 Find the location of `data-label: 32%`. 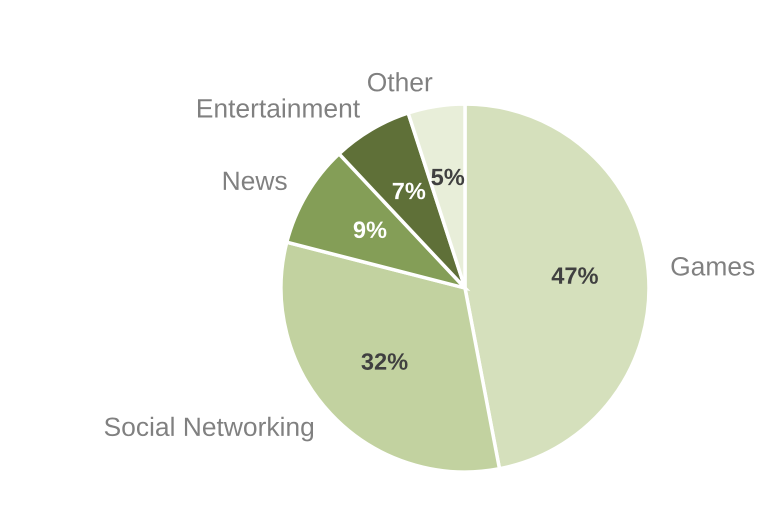

data-label: 32% is located at coordinates (384, 361).